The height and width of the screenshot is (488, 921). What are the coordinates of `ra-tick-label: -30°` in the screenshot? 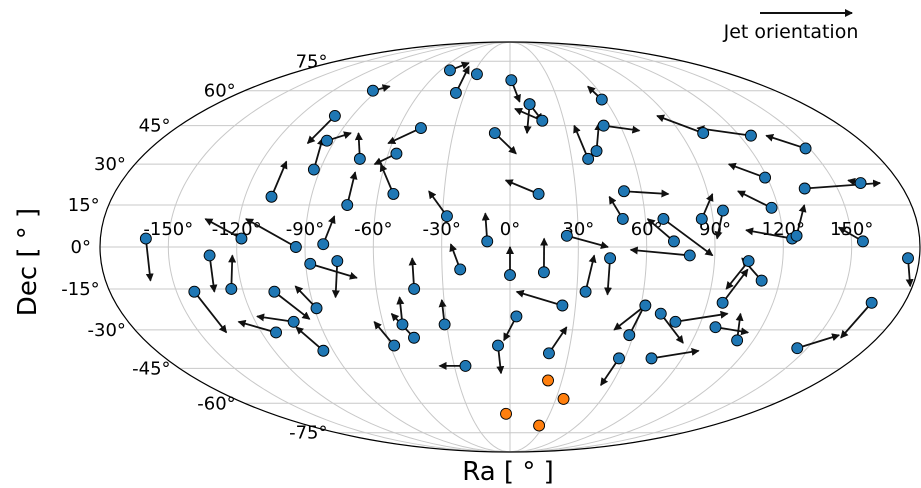 It's located at (441, 229).